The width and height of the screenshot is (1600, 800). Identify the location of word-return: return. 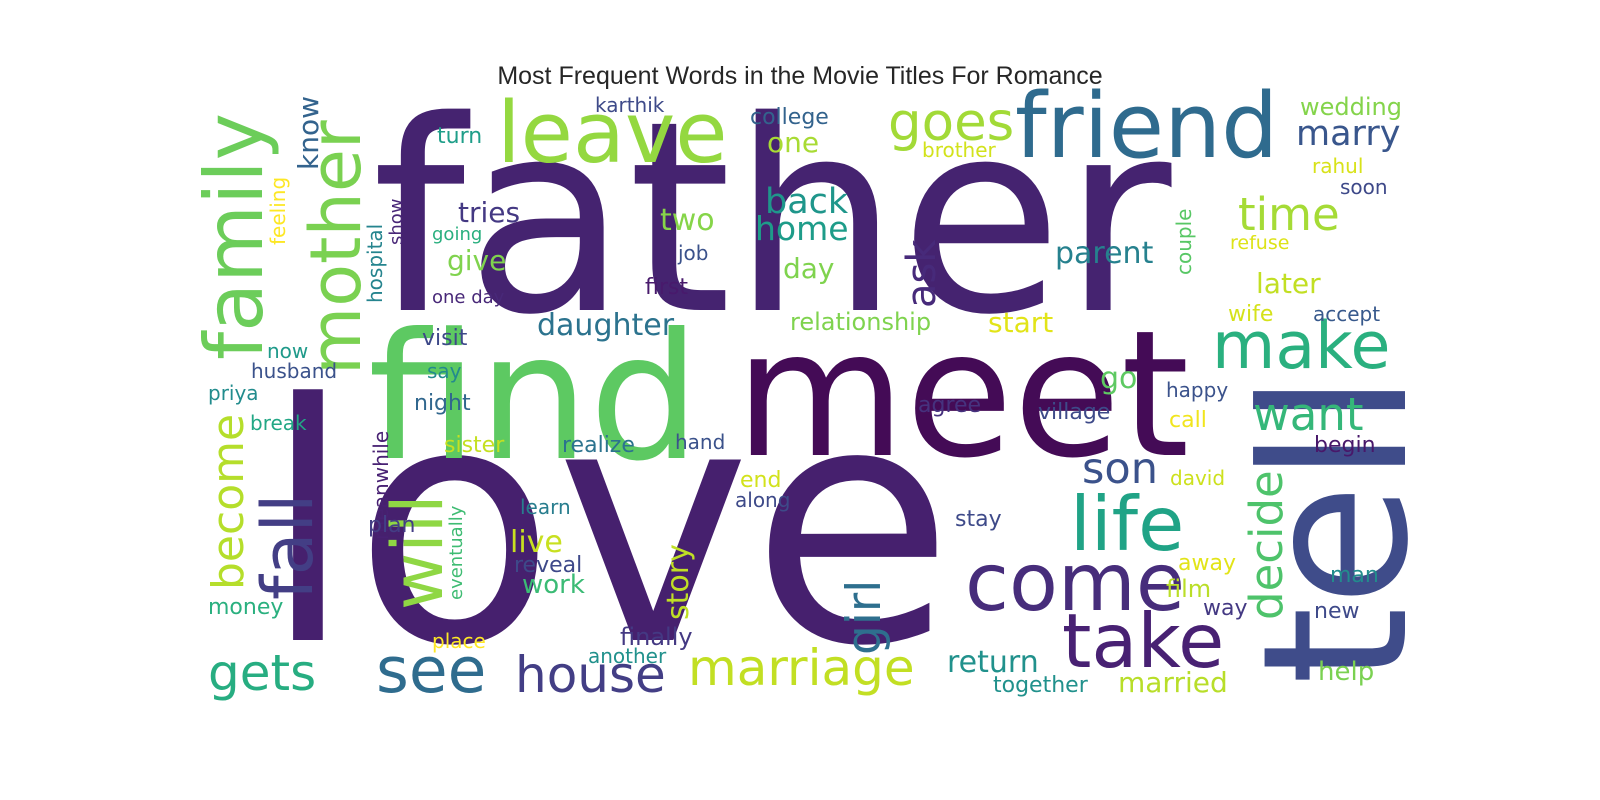
(993, 662).